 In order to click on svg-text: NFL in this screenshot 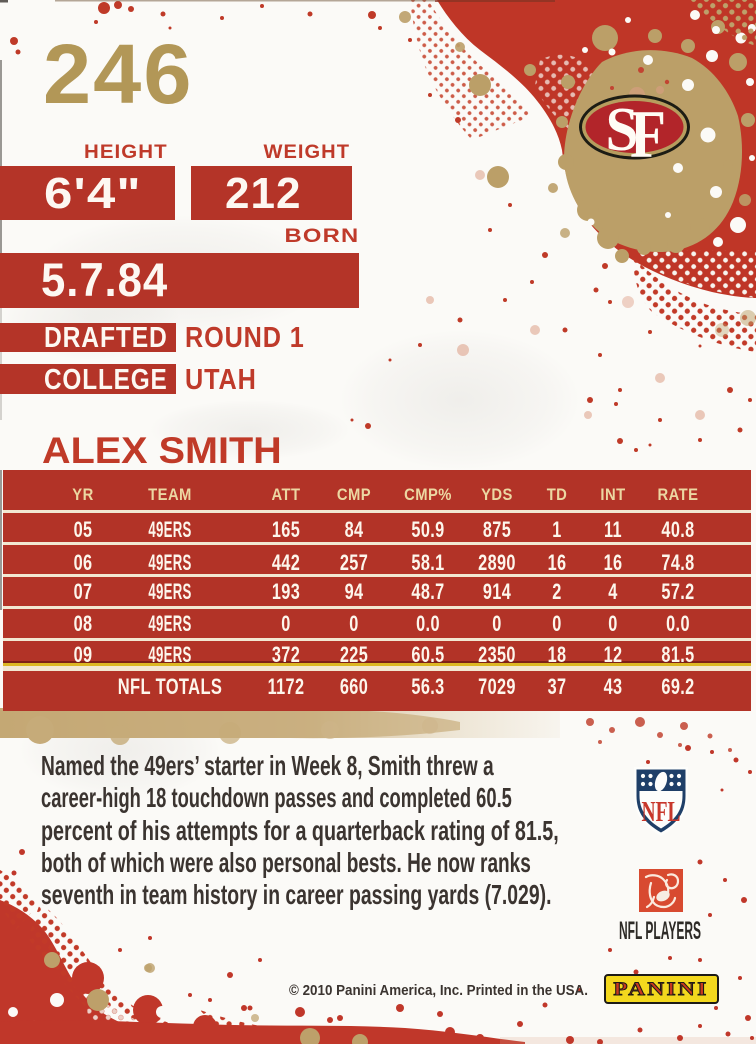, I will do `click(661, 812)`.